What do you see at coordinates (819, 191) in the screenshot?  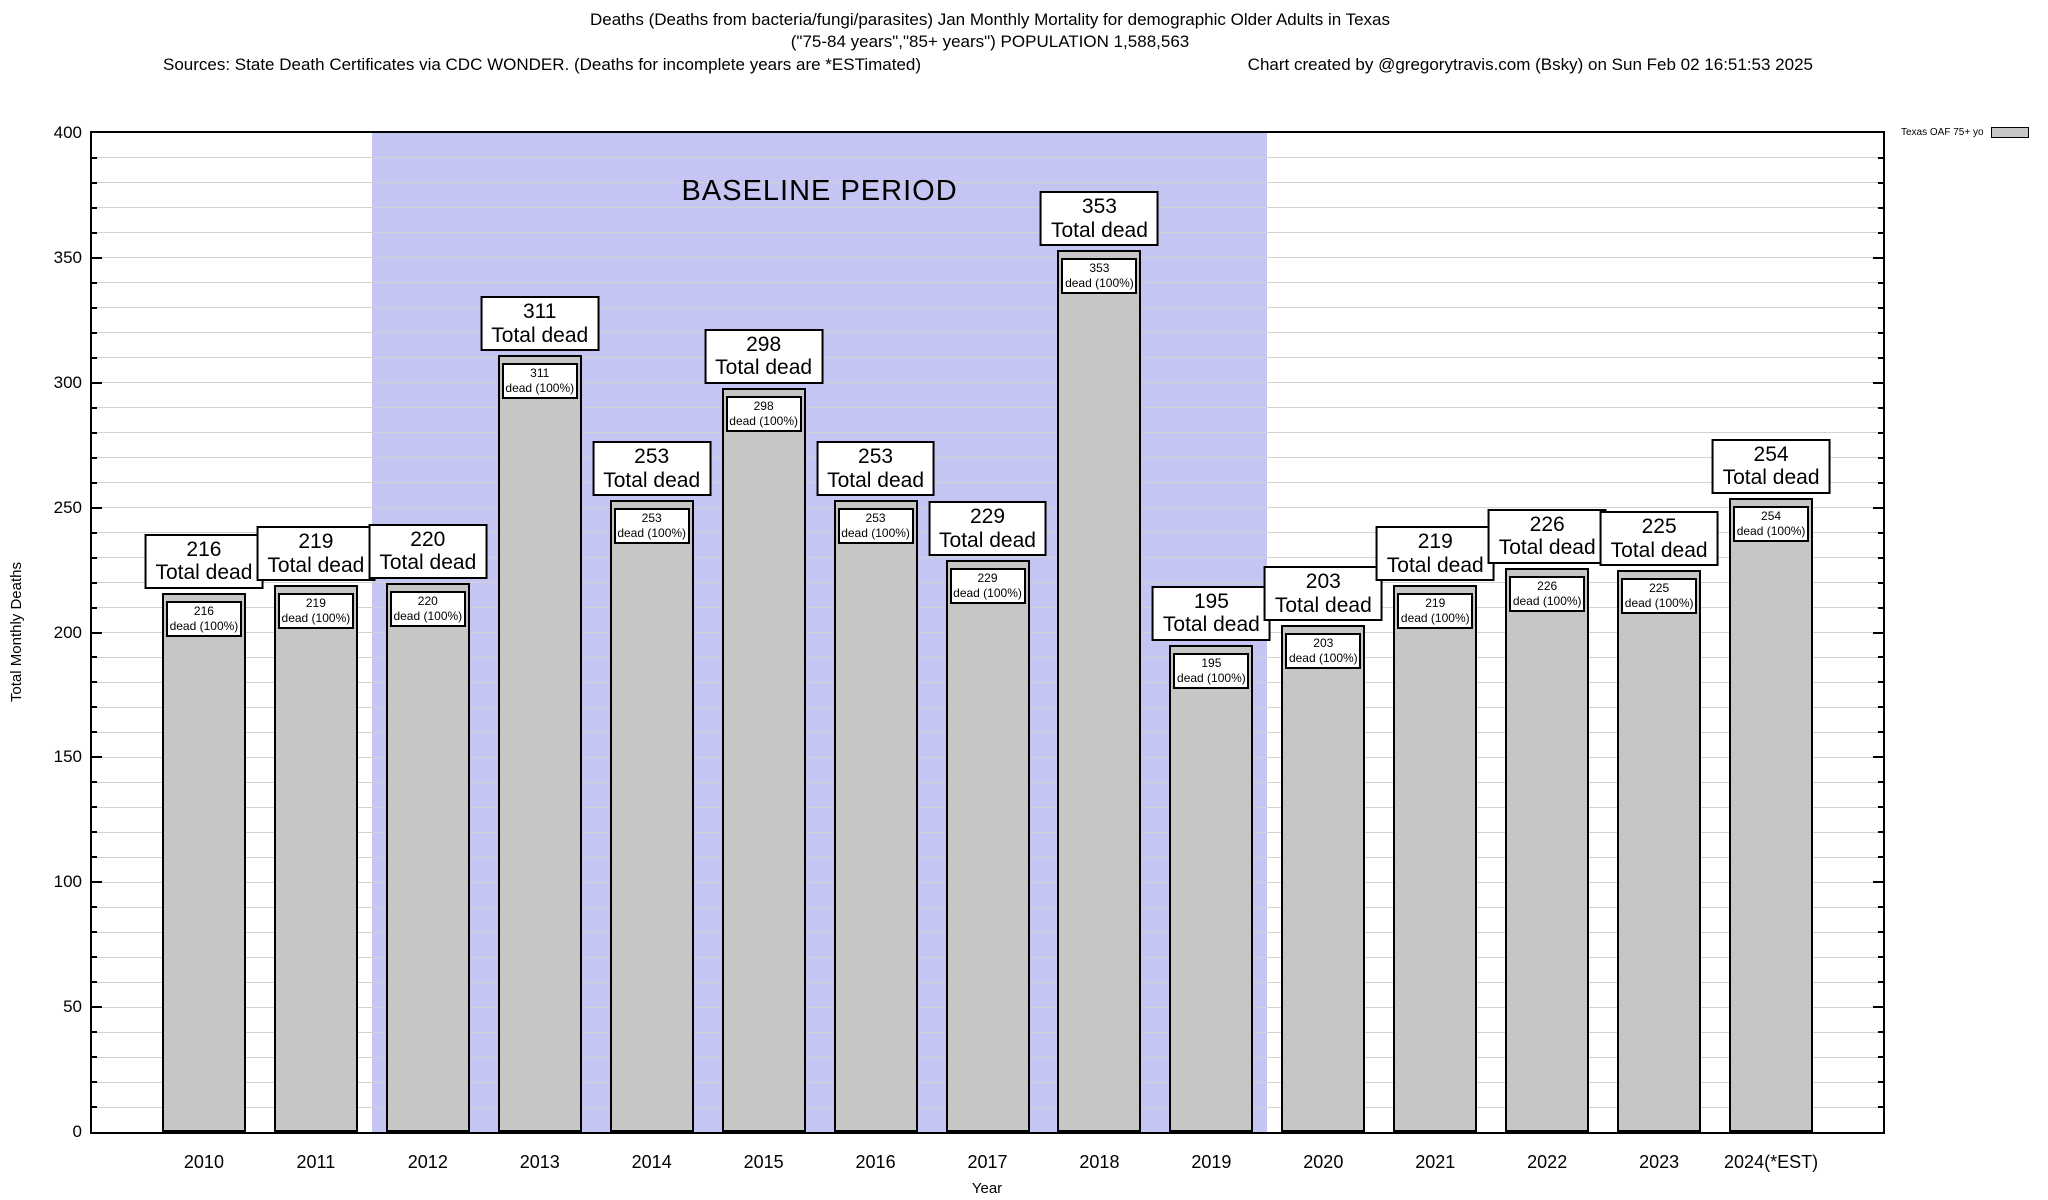 I see `baseline-period-label: BASELINE PERIOD` at bounding box center [819, 191].